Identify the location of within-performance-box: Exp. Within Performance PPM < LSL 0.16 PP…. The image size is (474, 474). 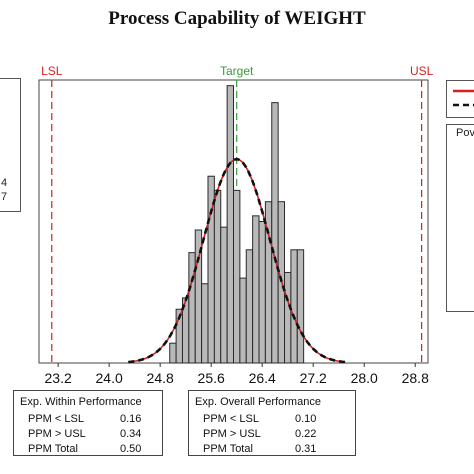
(88, 423).